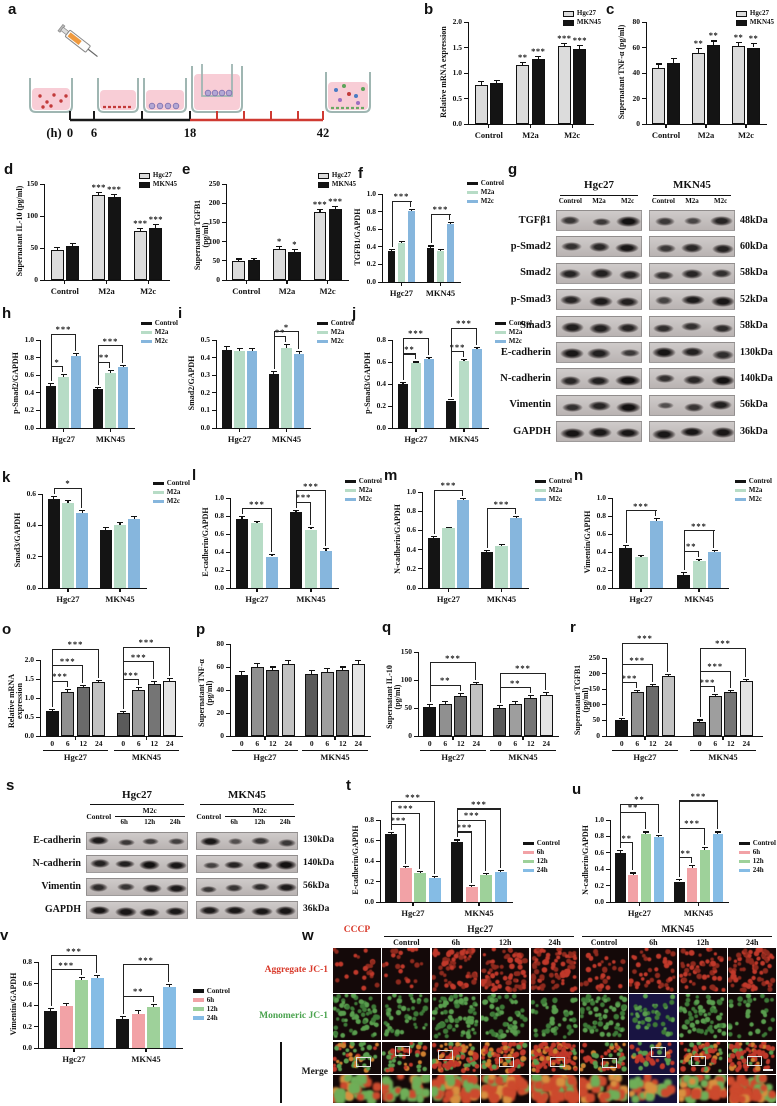  I want to click on x-bar-label: 24, so click(99, 743).